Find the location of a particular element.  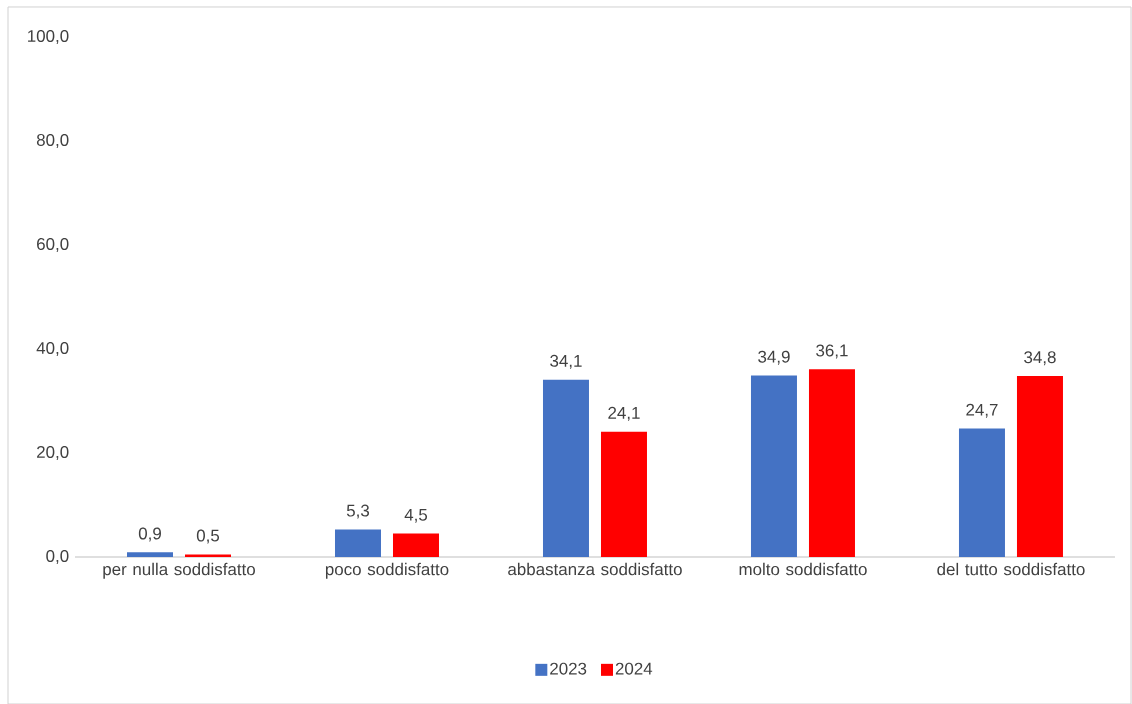

data-label: 34,1 is located at coordinates (566, 361).